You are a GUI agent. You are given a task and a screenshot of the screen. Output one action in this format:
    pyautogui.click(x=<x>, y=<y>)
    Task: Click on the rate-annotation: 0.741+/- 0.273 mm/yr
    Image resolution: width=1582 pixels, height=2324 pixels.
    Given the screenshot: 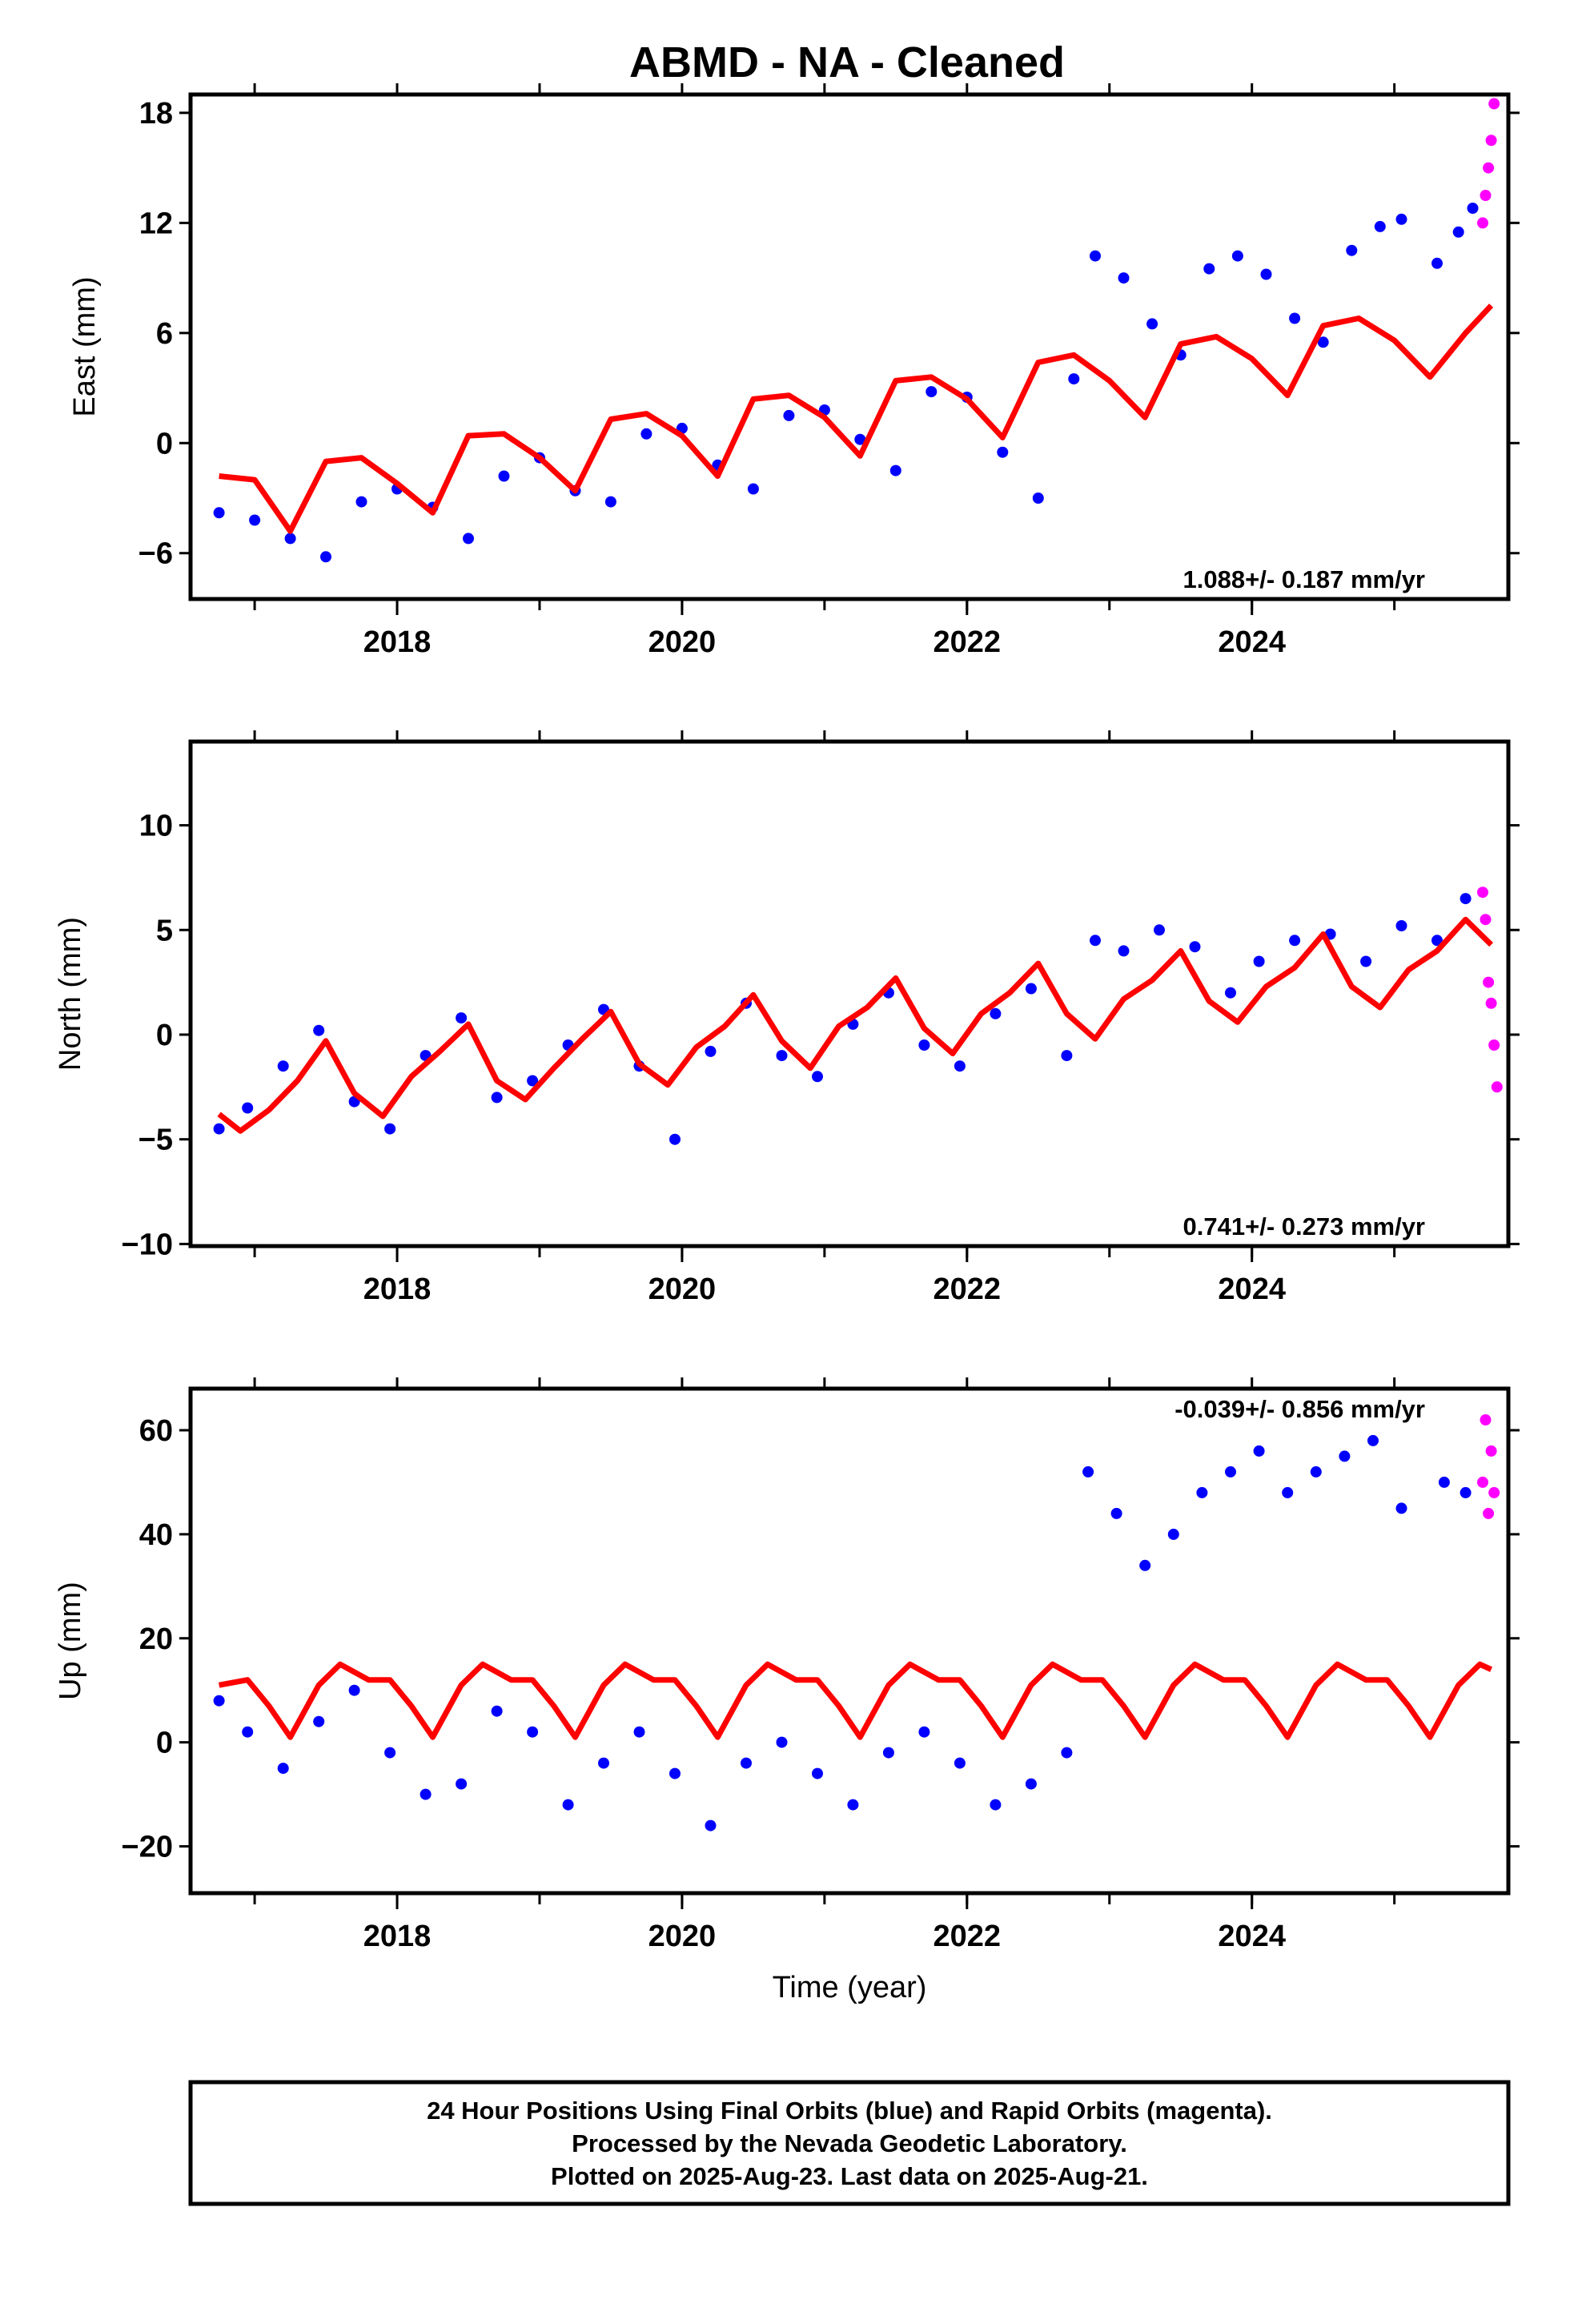 What is the action you would take?
    pyautogui.click(x=1304, y=1226)
    